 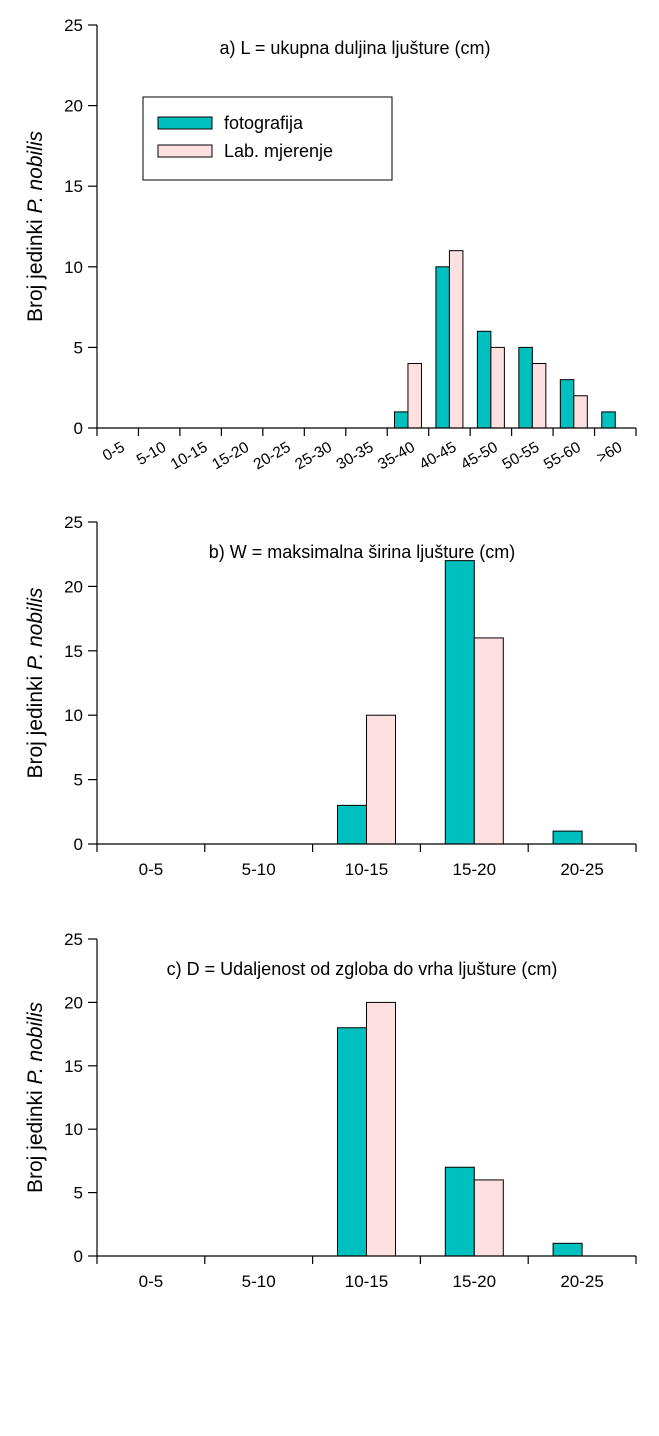 What do you see at coordinates (278, 151) in the screenshot?
I see `legend-label-2: Lab. mjerenje` at bounding box center [278, 151].